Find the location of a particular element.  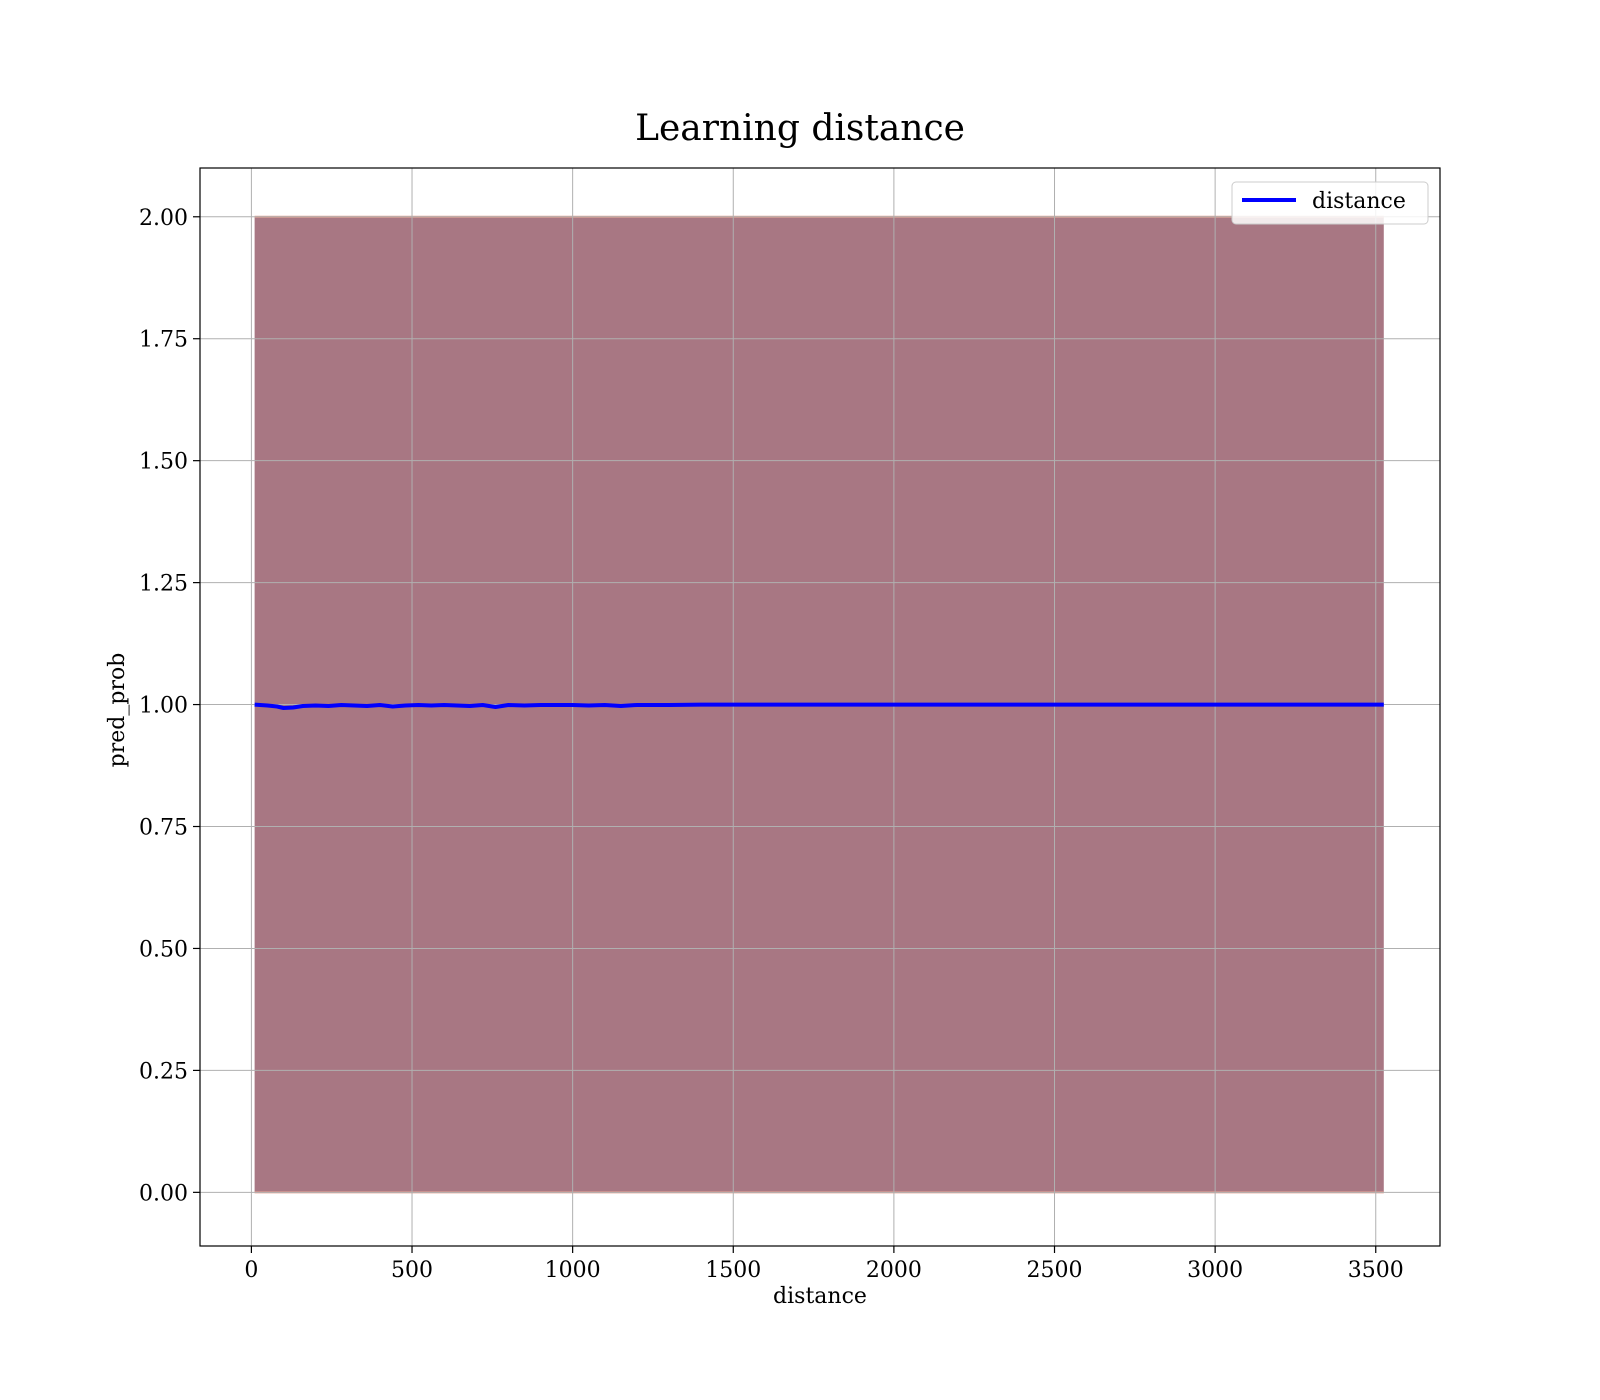

series-line-distance is located at coordinates (819, 706).